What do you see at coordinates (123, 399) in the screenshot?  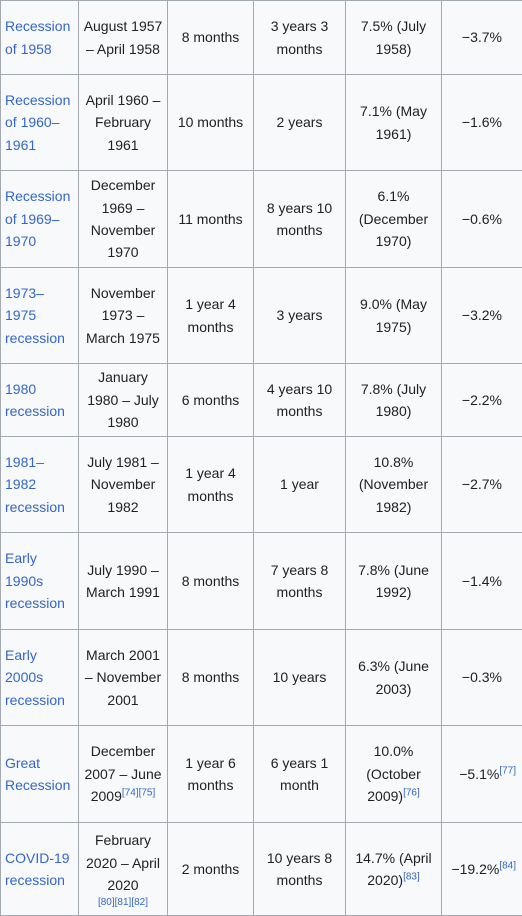 I see `recession-dates: January 1980 – July 1980` at bounding box center [123, 399].